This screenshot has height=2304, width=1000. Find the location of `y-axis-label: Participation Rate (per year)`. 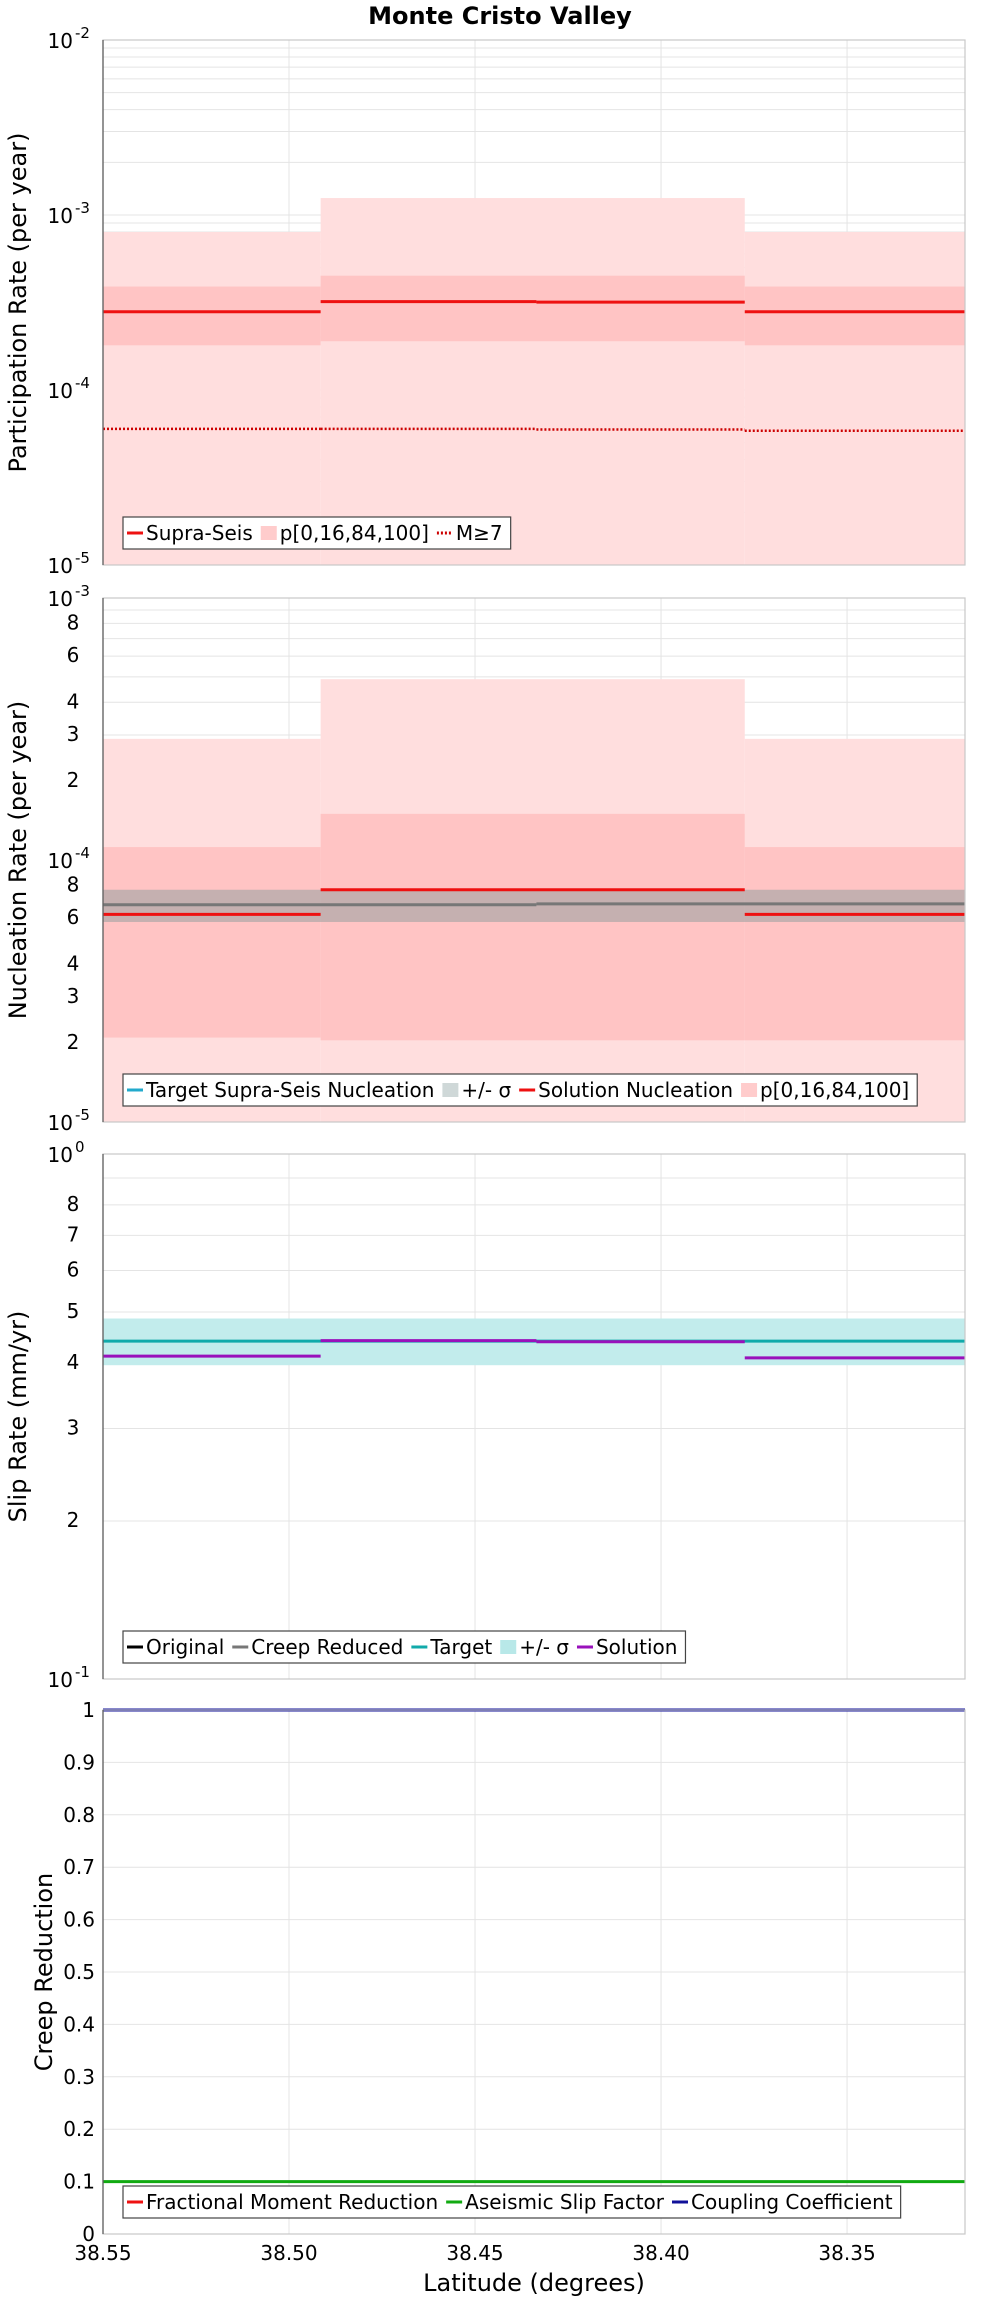

y-axis-label: Participation Rate (per year) is located at coordinates (18, 303).